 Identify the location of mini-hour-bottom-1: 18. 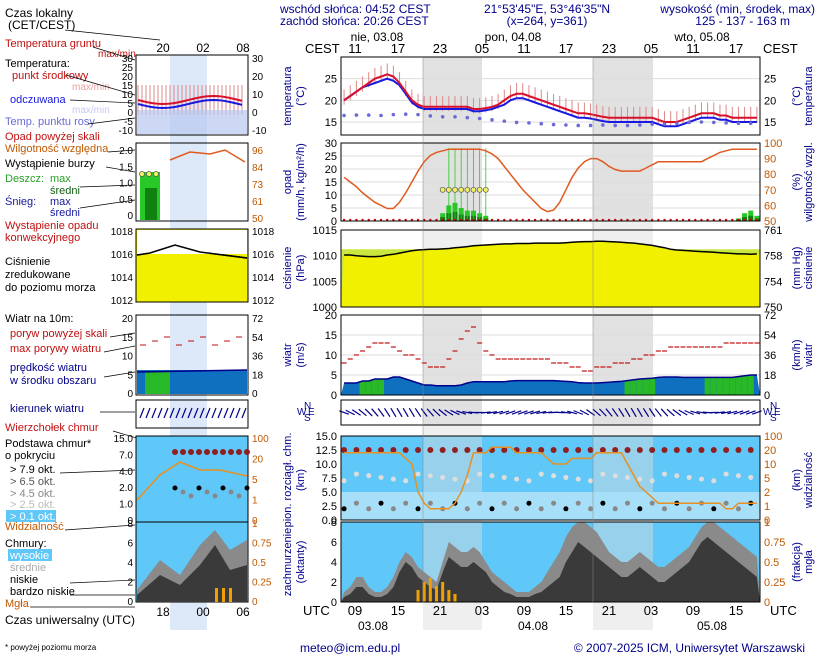
(163, 612).